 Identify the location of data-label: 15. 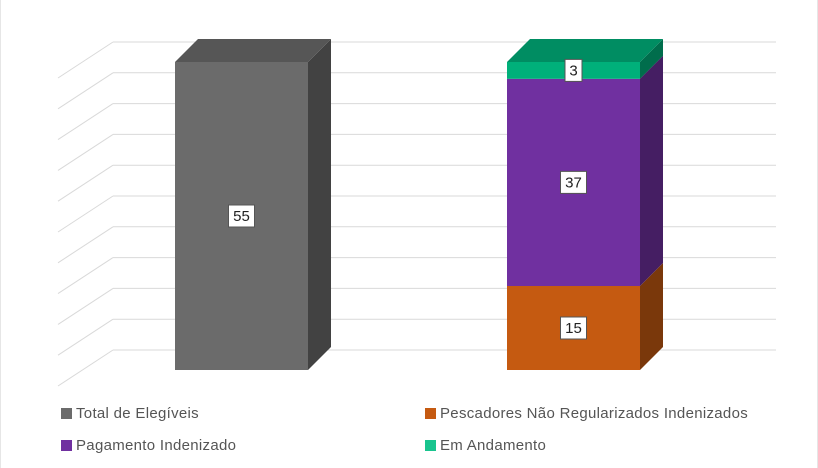
(573, 328).